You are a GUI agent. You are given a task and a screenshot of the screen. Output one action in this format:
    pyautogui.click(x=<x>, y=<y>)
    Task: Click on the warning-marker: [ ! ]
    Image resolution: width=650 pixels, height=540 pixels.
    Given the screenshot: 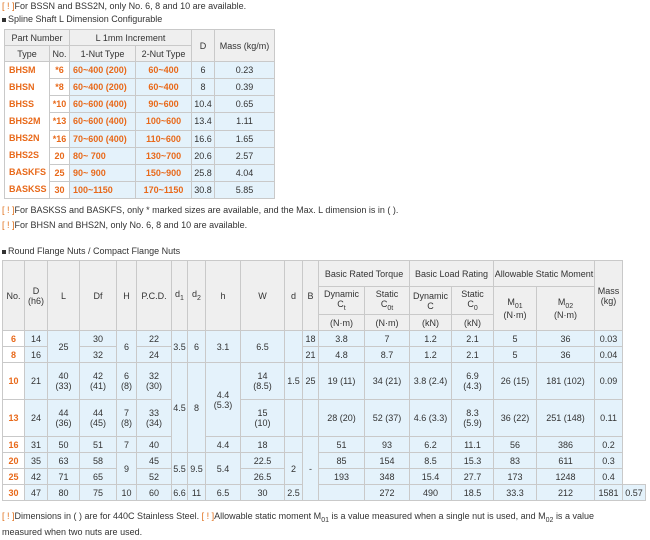 What is the action you would take?
    pyautogui.click(x=8, y=6)
    